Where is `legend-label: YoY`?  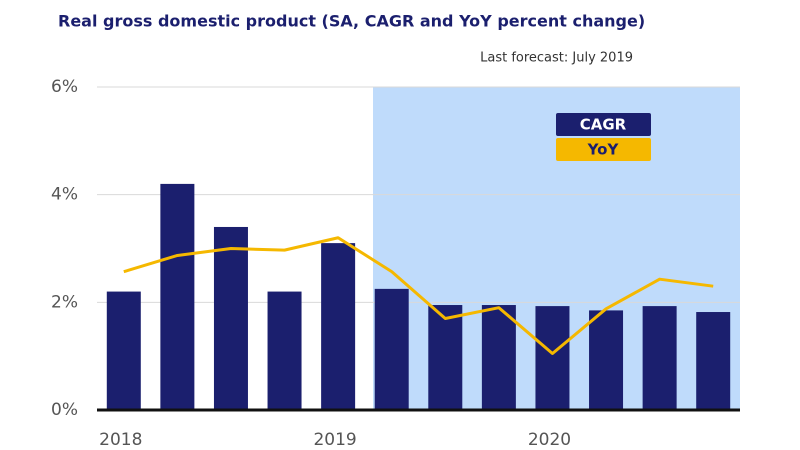
legend-label: YoY is located at coordinates (603, 150).